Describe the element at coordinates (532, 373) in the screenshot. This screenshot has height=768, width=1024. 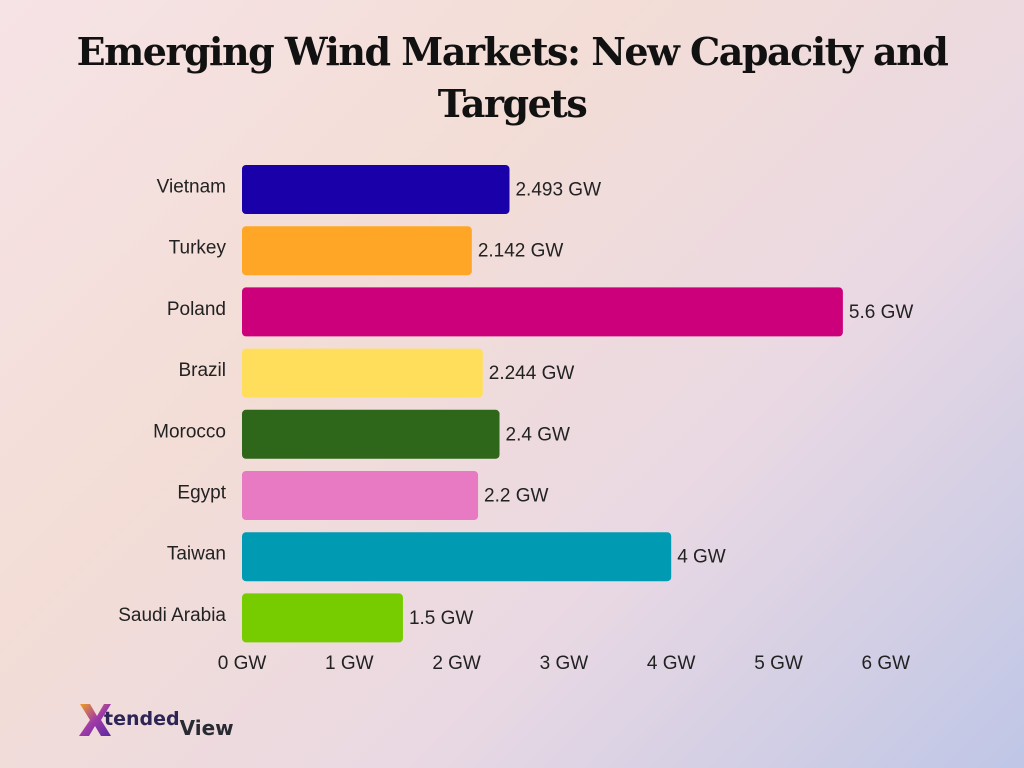
I see `value-label-3: 2.244 GW` at that location.